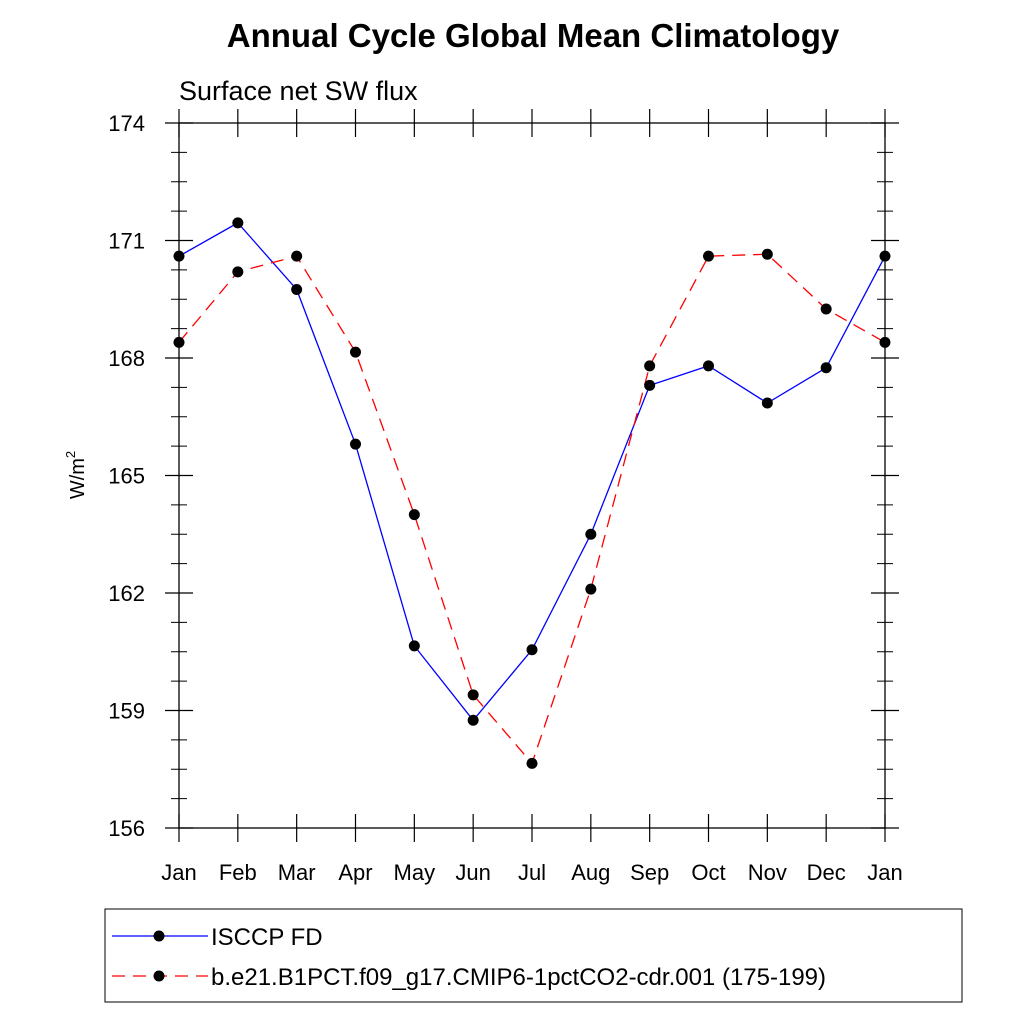 The width and height of the screenshot is (1024, 1024). Describe the element at coordinates (78, 478) in the screenshot. I see `y-axis-label-text: W/m` at that location.